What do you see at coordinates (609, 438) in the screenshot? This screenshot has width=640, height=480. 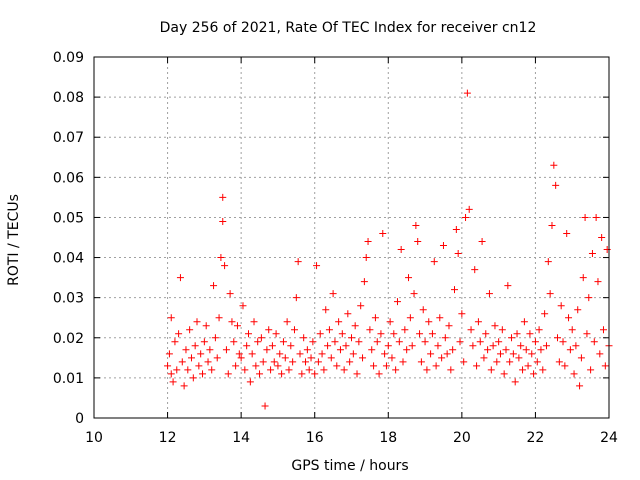 I see `x-tick-label: 24` at bounding box center [609, 438].